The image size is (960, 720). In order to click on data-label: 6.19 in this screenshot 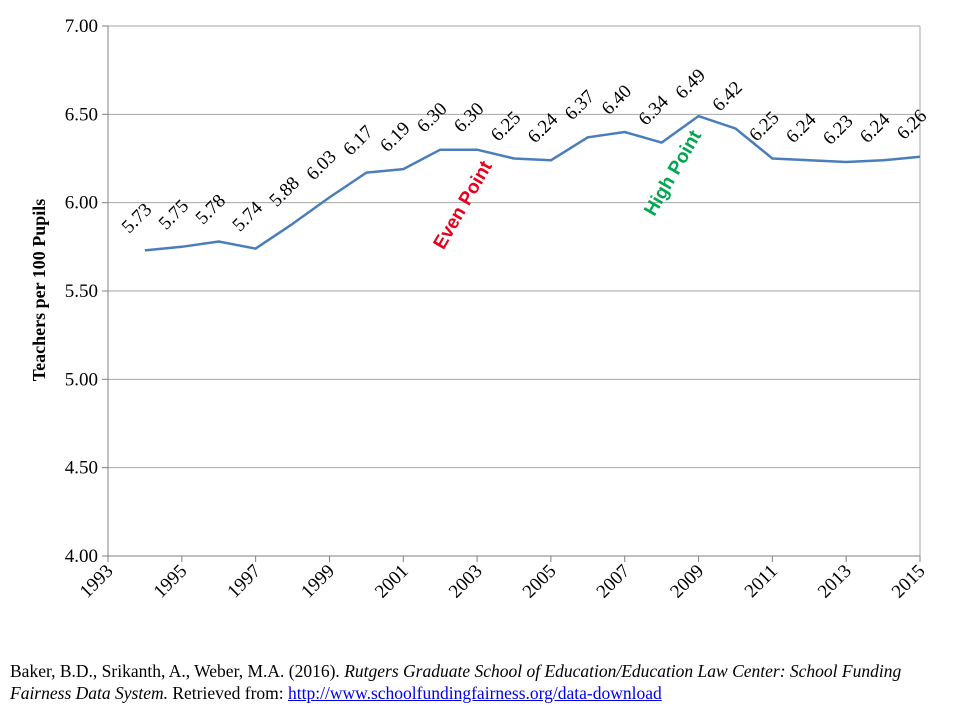, I will do `click(395, 137)`.